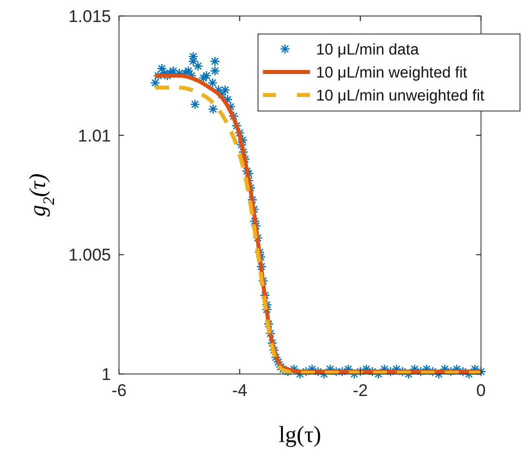  I want to click on x-tick-label: -4, so click(240, 390).